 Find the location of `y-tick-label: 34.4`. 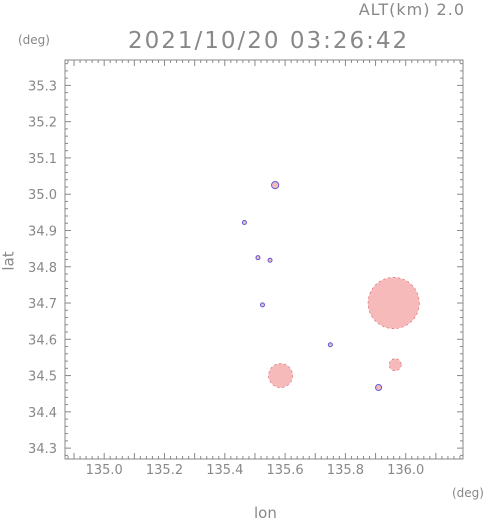

y-tick-label: 34.4 is located at coordinates (42, 413).